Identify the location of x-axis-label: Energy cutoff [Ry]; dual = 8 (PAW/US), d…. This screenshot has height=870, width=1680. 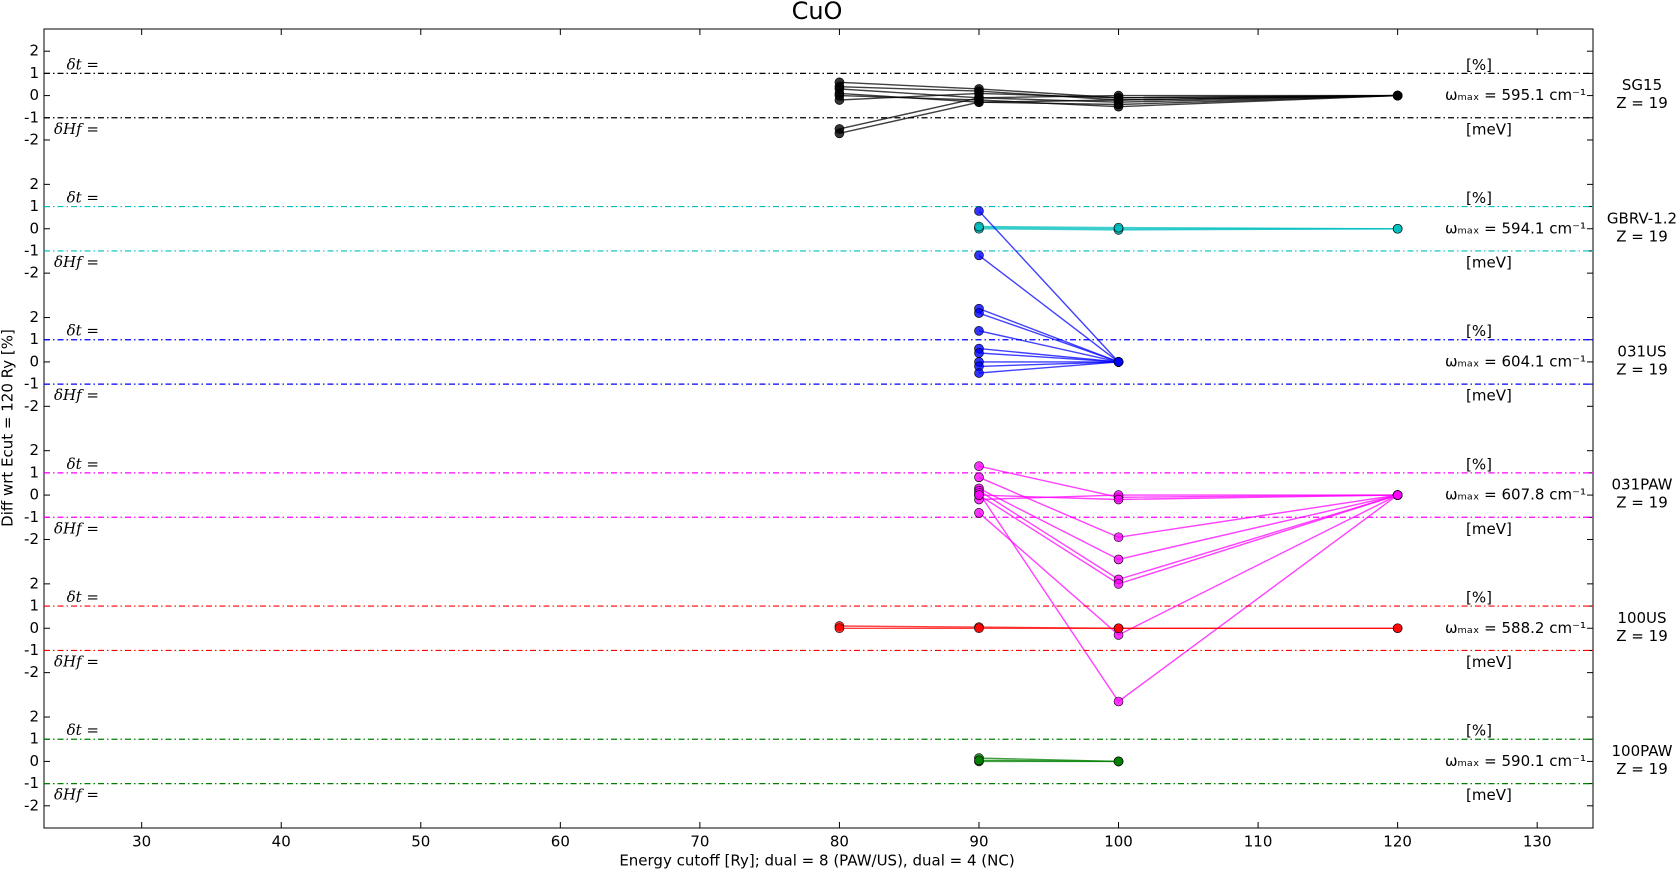
(816, 861).